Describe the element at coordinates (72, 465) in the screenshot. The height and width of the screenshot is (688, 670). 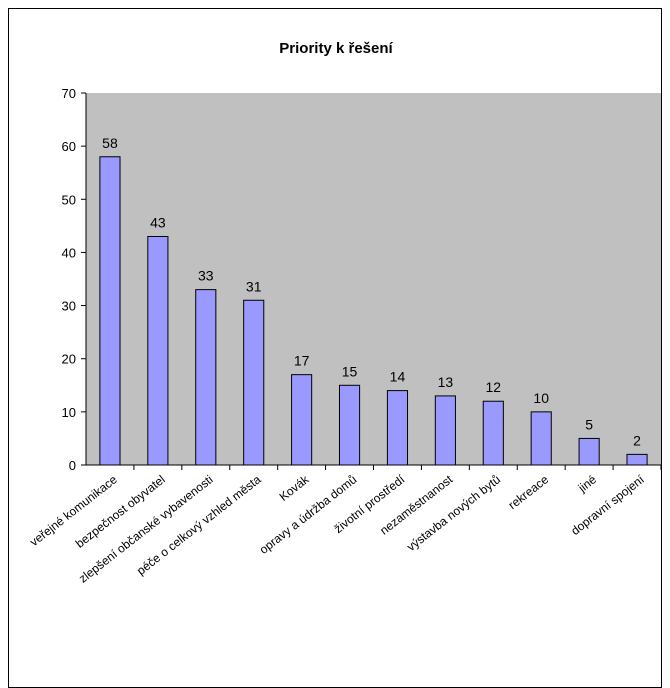
I see `y-tick-label: 0` at that location.